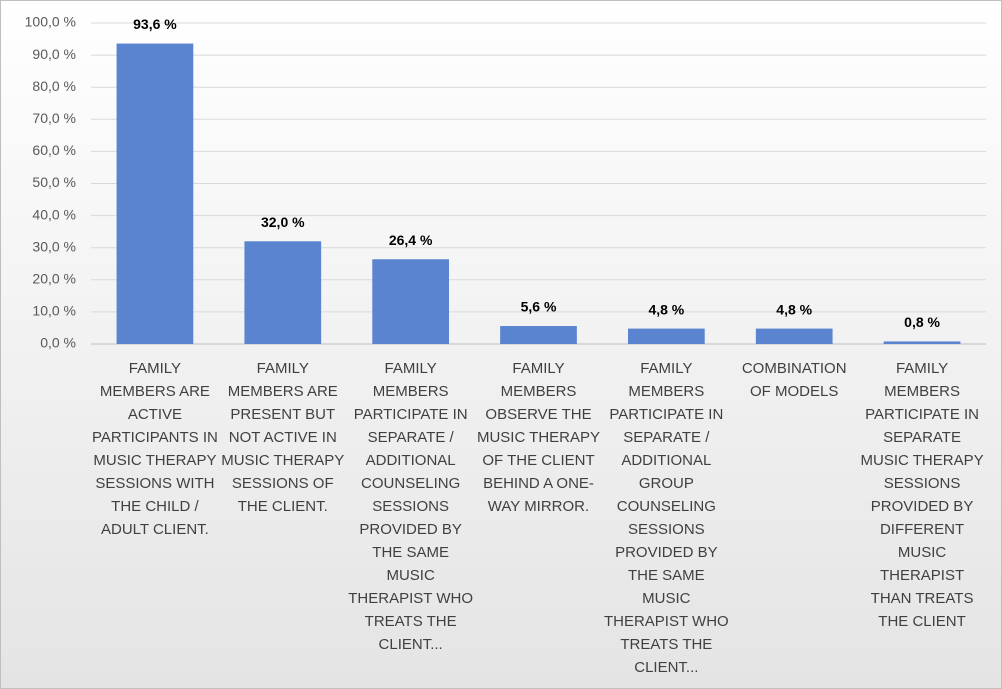 This screenshot has height=689, width=1002. I want to click on y-tick-label: 10,0 %, so click(54, 311).